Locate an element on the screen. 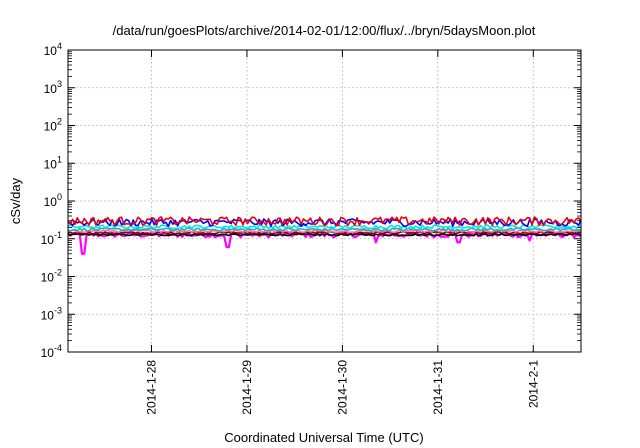 Image resolution: width=640 pixels, height=448 pixels. y-axis-label: cSv/day is located at coordinates (15, 200).